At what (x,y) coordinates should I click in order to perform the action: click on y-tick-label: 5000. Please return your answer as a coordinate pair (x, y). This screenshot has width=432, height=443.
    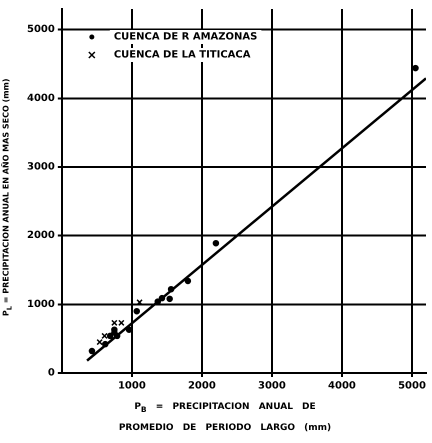
    Looking at the image, I should click on (40, 30).